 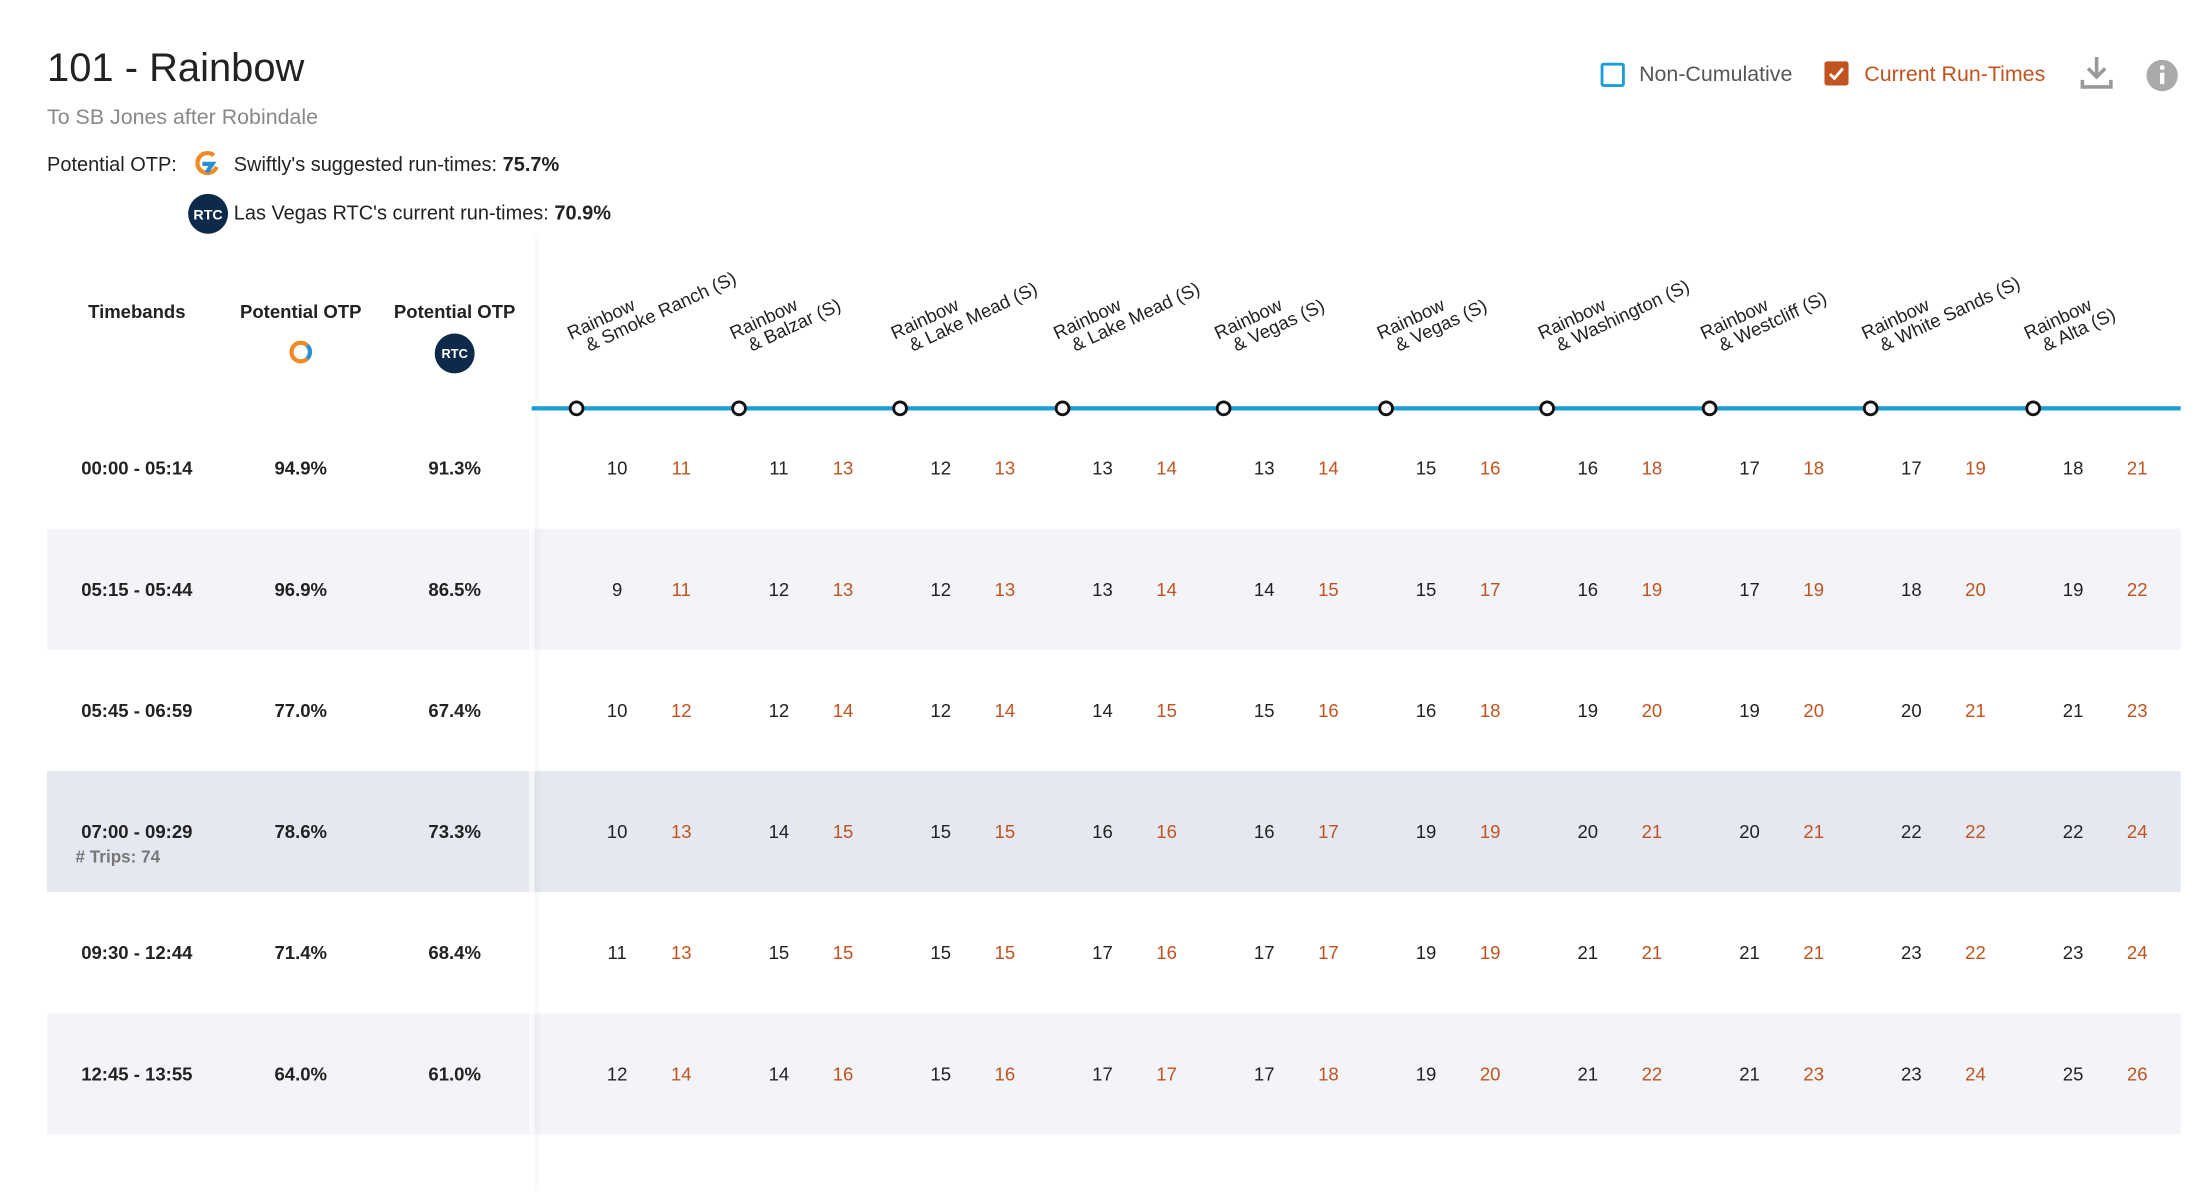 What do you see at coordinates (2073, 1073) in the screenshot?
I see `suggested-time: 25` at bounding box center [2073, 1073].